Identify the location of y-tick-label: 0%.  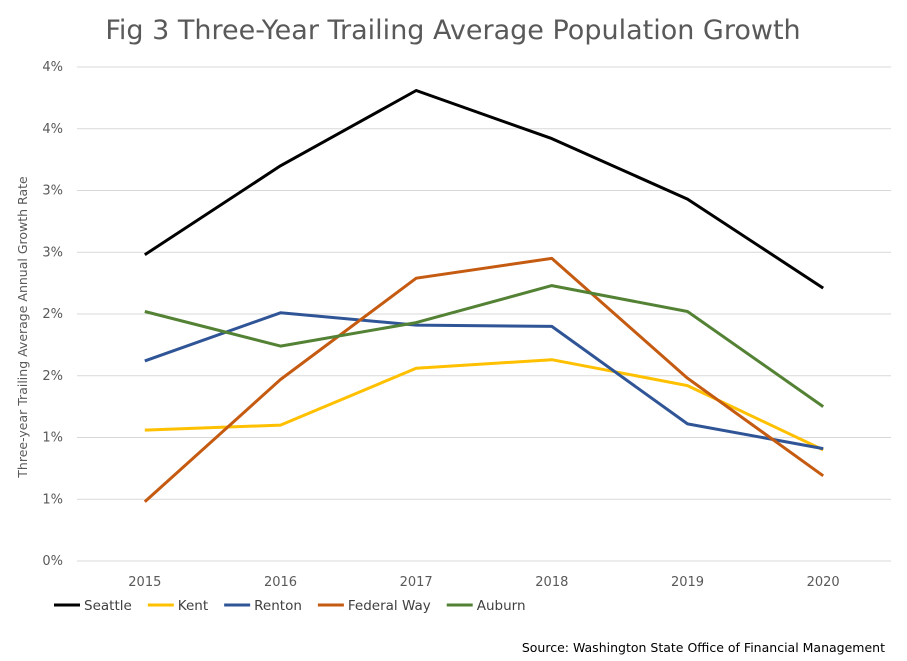
(52, 561).